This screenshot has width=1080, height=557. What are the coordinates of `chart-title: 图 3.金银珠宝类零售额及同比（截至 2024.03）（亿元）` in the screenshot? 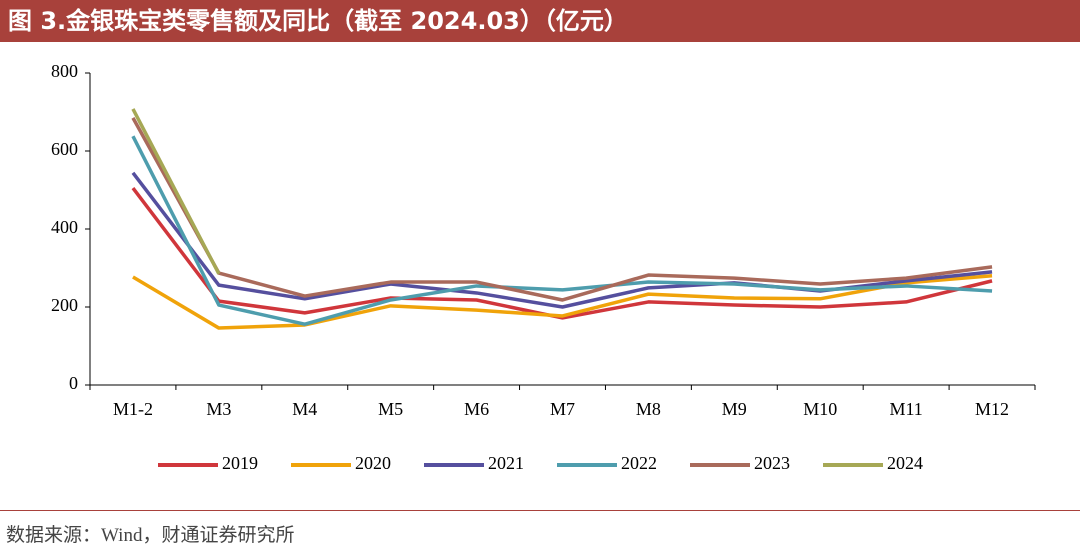 It's located at (318, 21).